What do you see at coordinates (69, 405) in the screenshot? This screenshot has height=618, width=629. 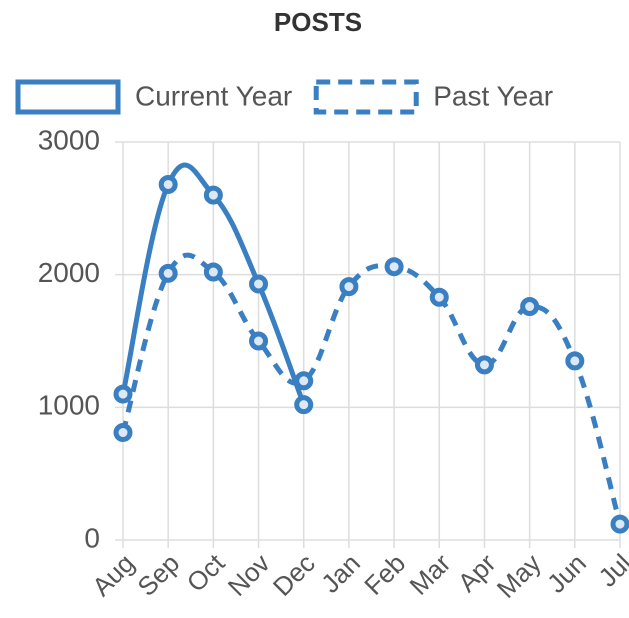 I see `y-tick-label: 1000` at bounding box center [69, 405].